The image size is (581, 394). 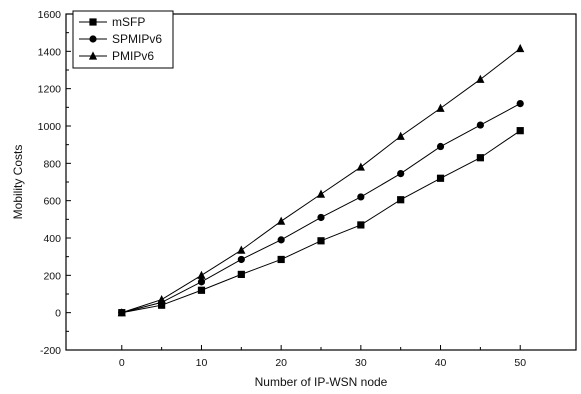 What do you see at coordinates (202, 363) in the screenshot?
I see `x-tick-label: 10` at bounding box center [202, 363].